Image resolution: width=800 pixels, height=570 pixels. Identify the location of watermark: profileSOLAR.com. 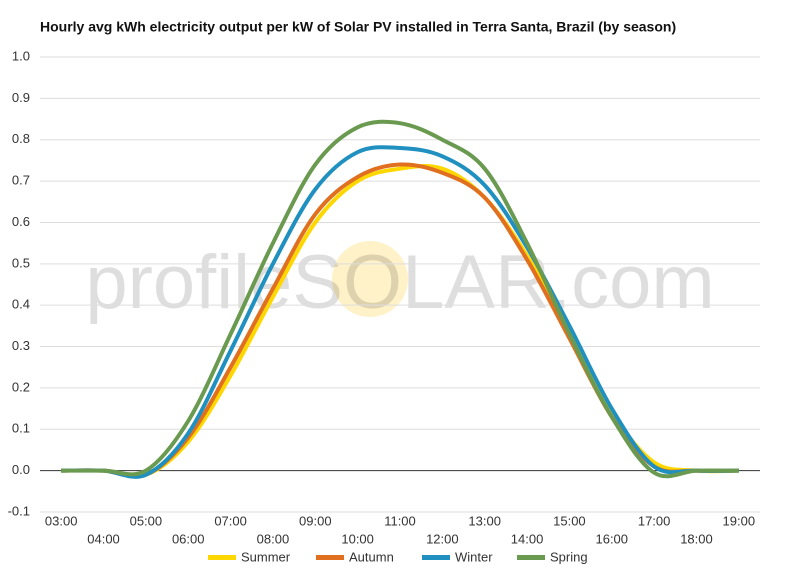
(399, 282).